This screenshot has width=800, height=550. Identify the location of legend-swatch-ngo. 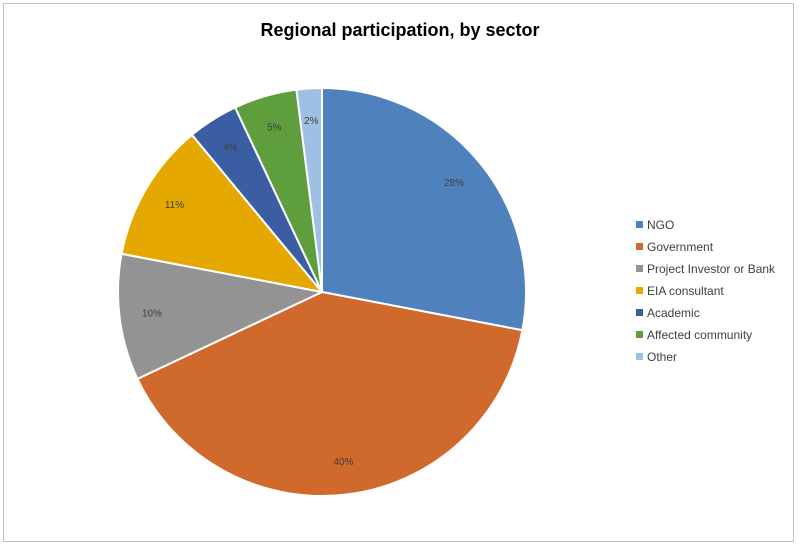
(639, 224).